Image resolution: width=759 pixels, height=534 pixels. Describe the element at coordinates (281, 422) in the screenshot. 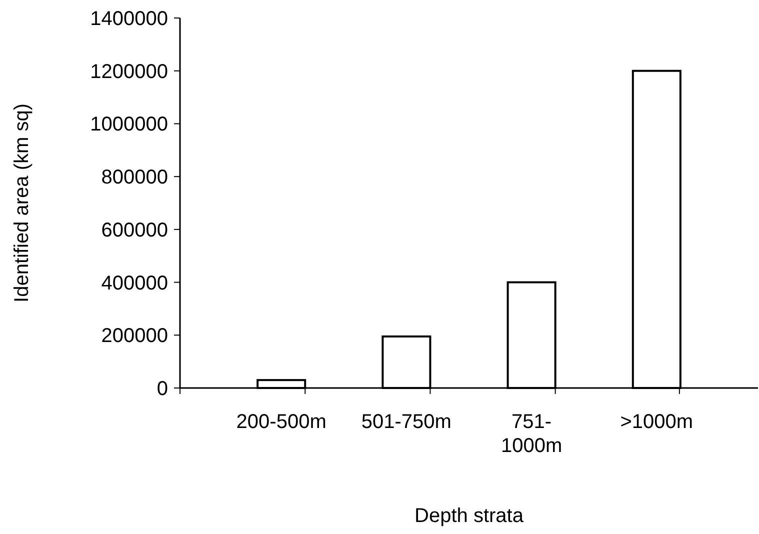

I see `x-tick-label: 200-500m` at that location.